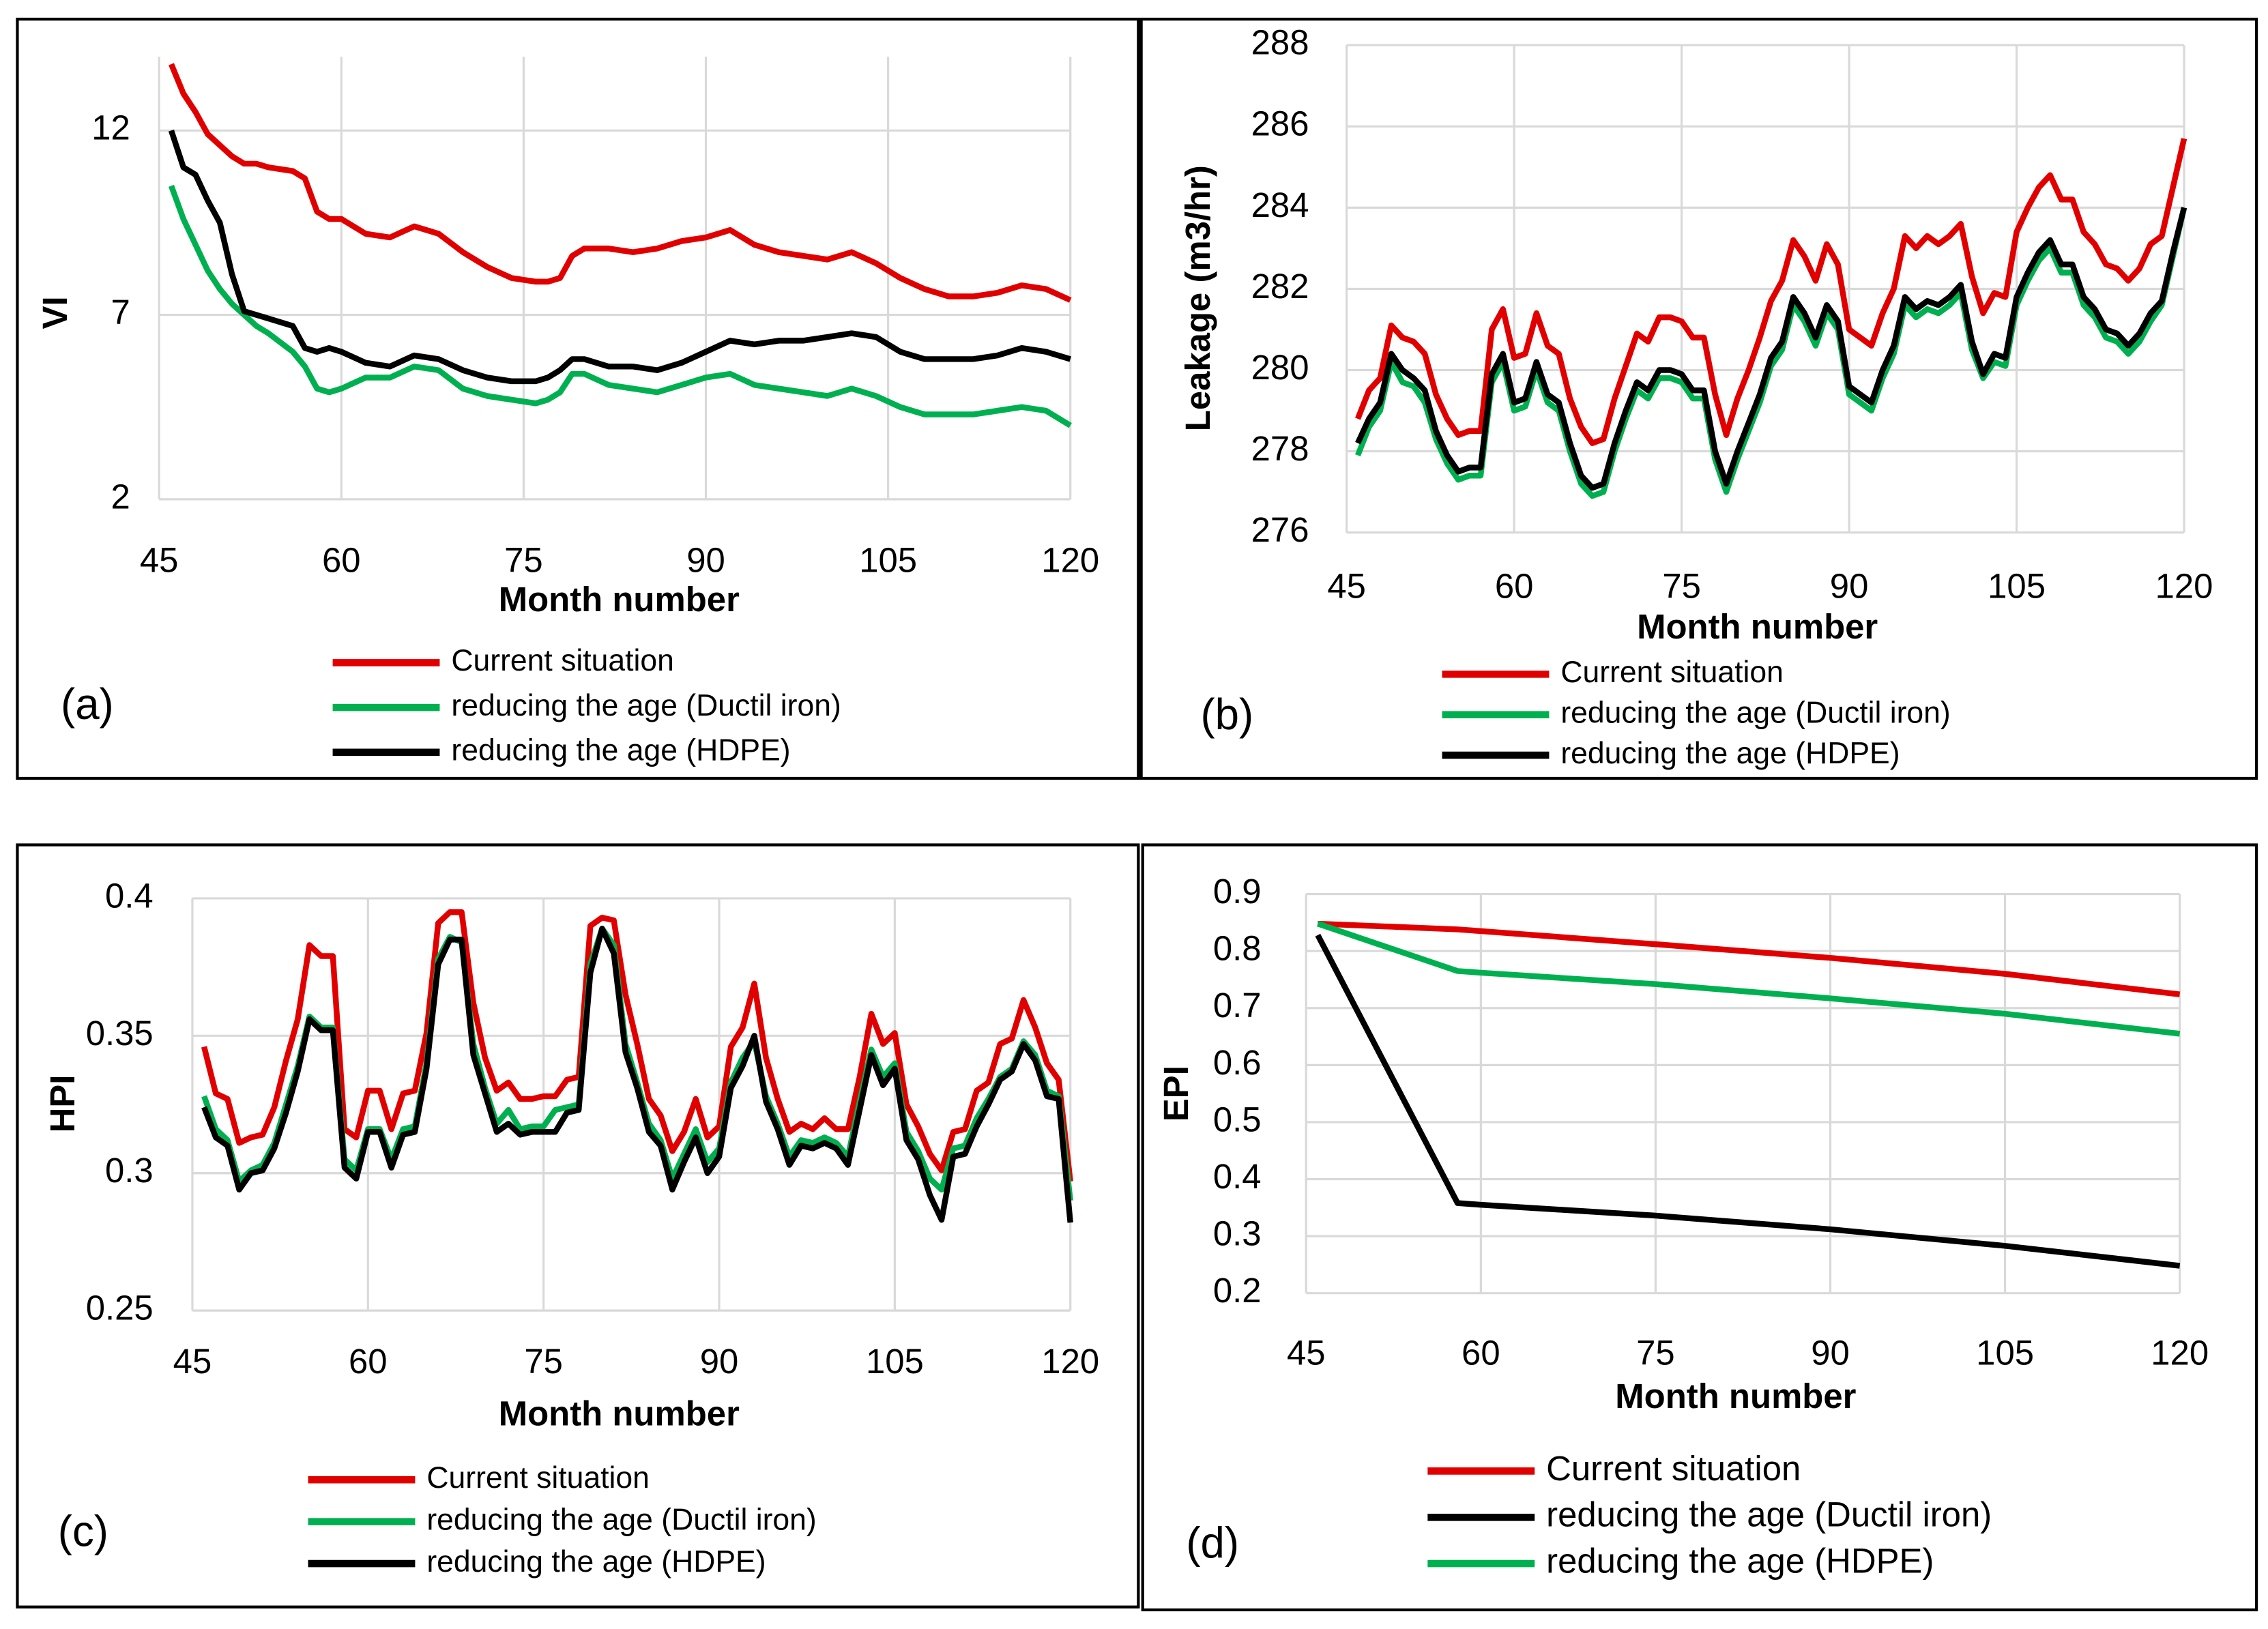 The height and width of the screenshot is (1629, 2268). I want to click on y-tick-label: 12, so click(110, 127).